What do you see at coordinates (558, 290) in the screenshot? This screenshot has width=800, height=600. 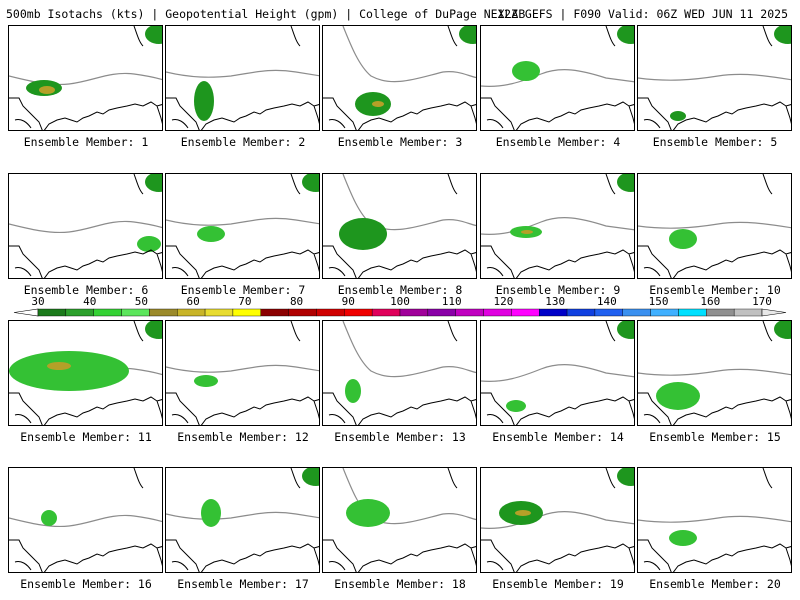 I see `ensemble-member-label: Ensemble Member: 9` at bounding box center [558, 290].